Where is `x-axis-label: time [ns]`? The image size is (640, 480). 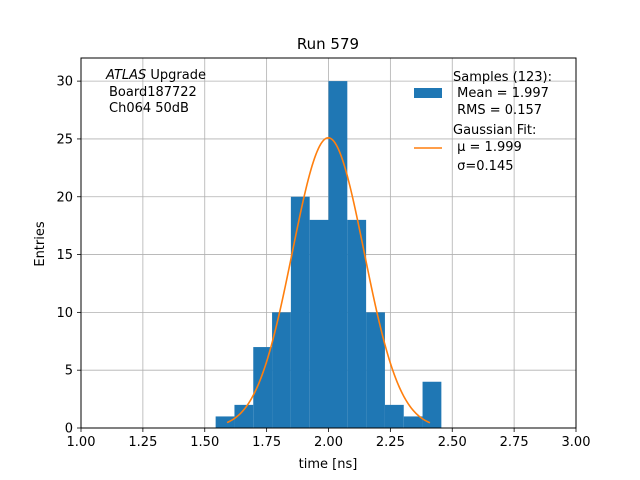
x-axis-label: time [ns] is located at coordinates (328, 464).